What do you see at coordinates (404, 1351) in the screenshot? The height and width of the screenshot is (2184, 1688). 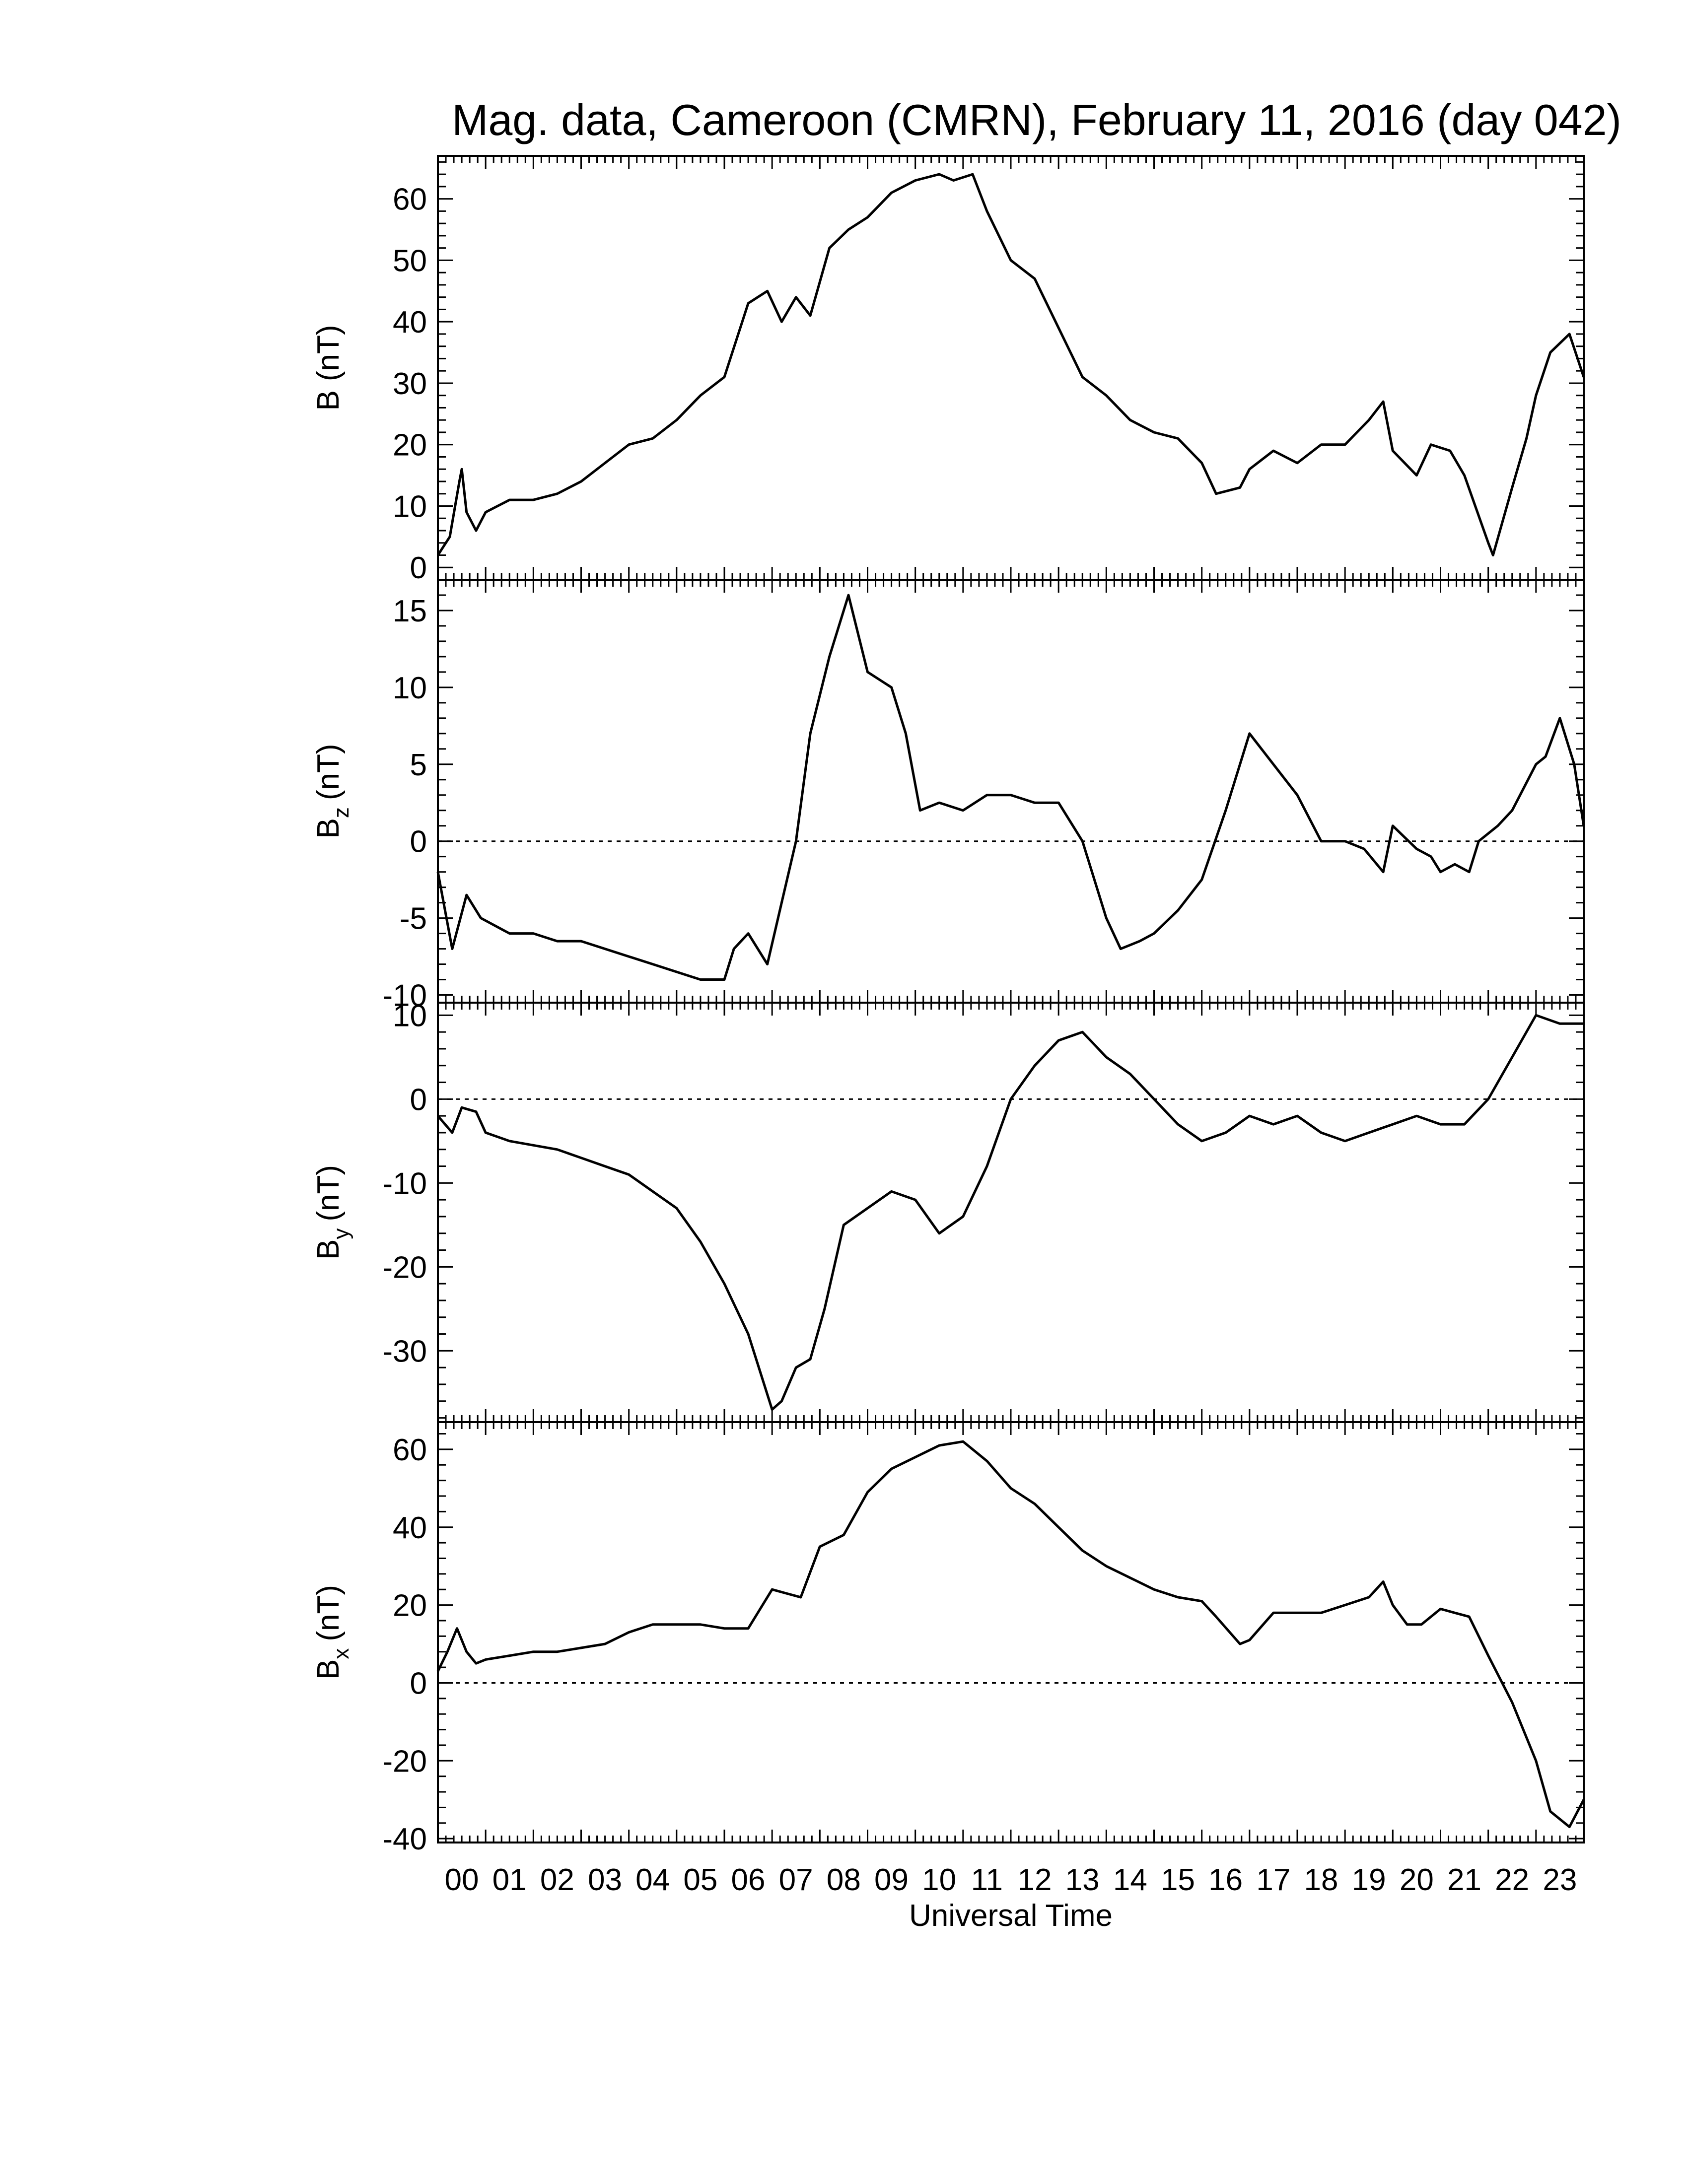 I see `y-tick-label: -30` at bounding box center [404, 1351].